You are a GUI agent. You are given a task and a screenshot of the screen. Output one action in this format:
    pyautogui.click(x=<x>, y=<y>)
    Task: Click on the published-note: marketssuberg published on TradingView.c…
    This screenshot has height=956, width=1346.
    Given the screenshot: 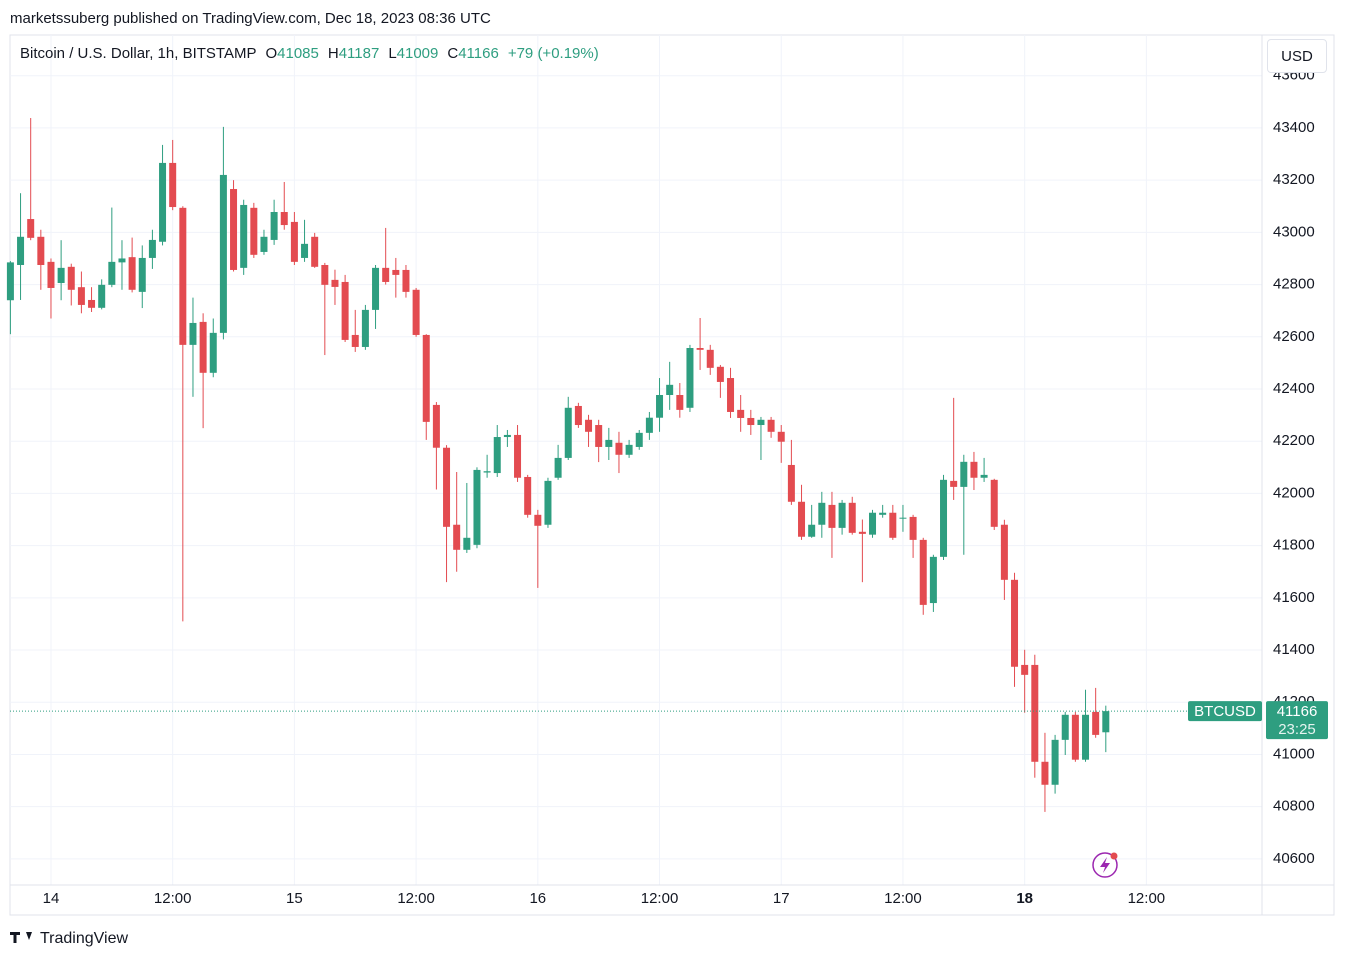 What is the action you would take?
    pyautogui.click(x=250, y=18)
    